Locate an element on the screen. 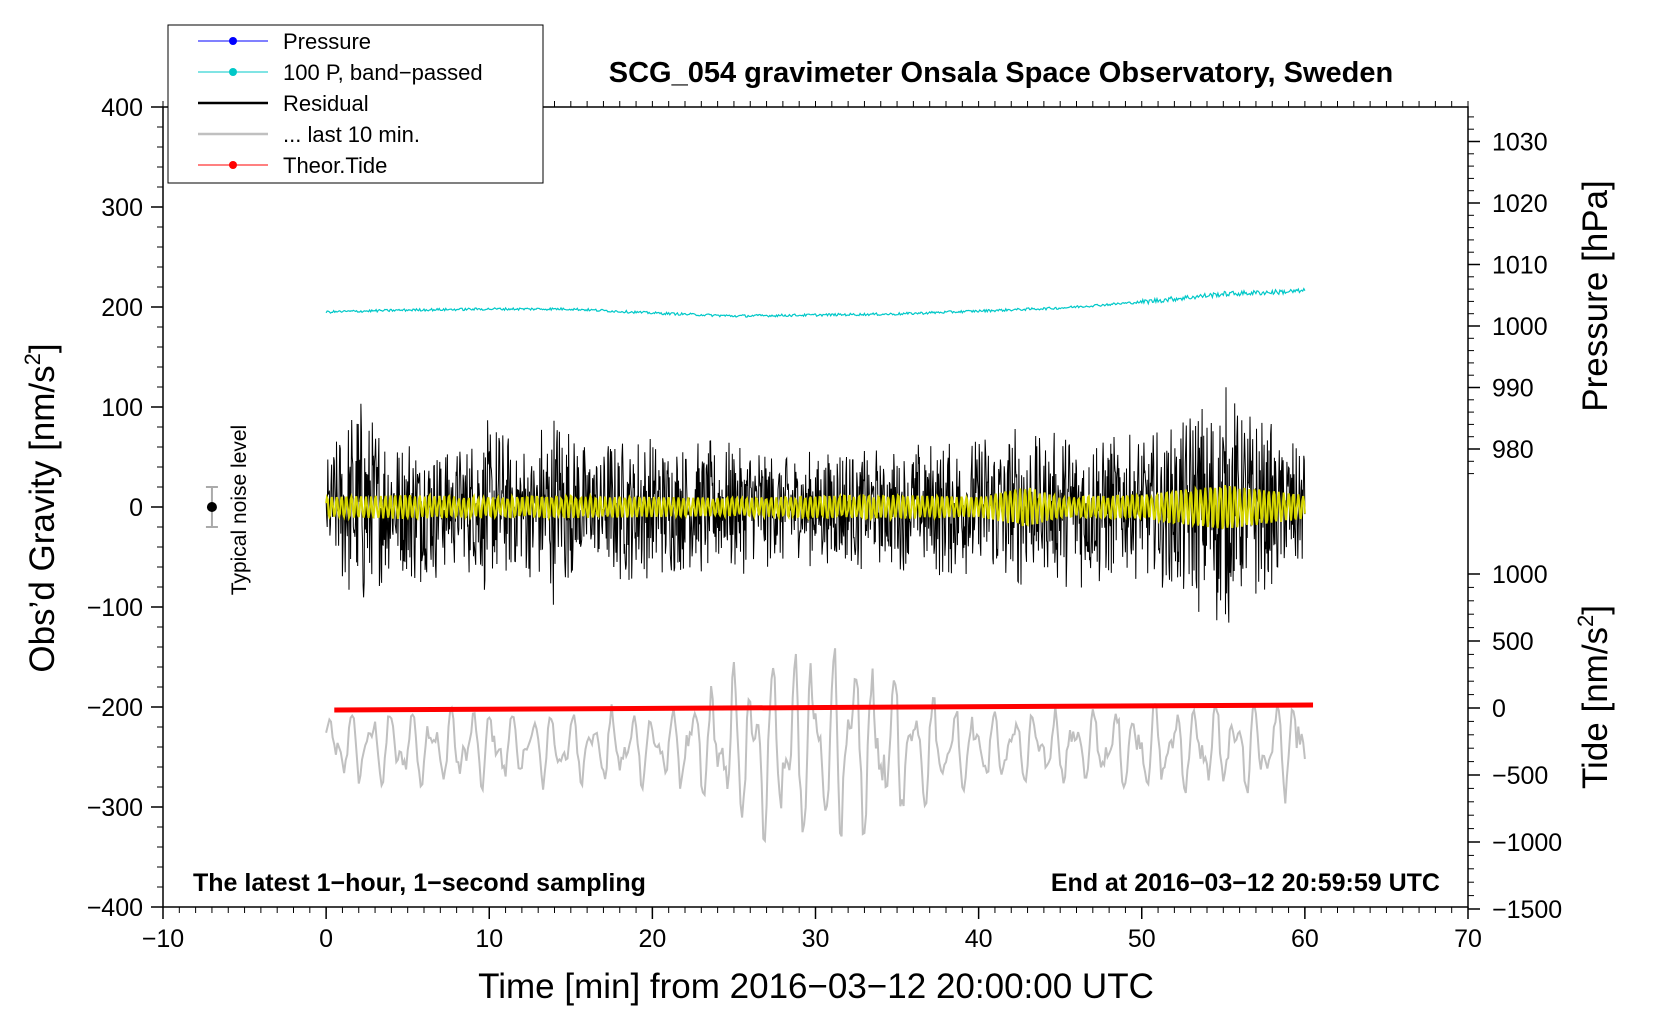 Image resolution: width=1660 pixels, height=1020 pixels. noise-bar is located at coordinates (211, 507).